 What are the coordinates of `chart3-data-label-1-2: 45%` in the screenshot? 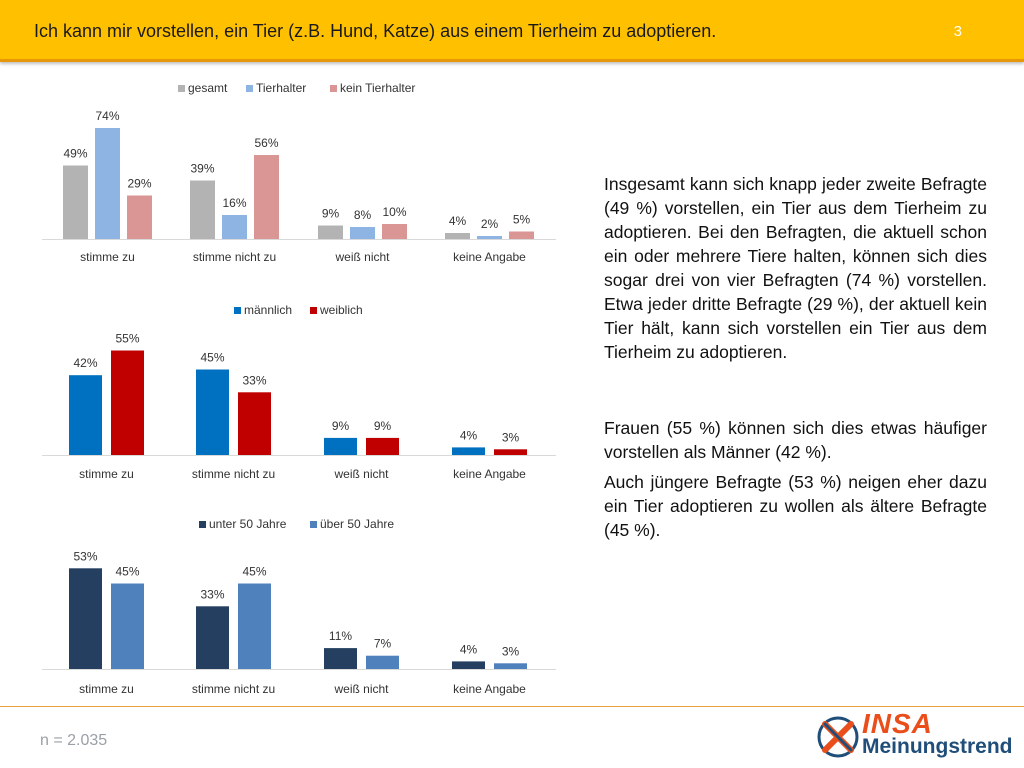 It's located at (127, 572).